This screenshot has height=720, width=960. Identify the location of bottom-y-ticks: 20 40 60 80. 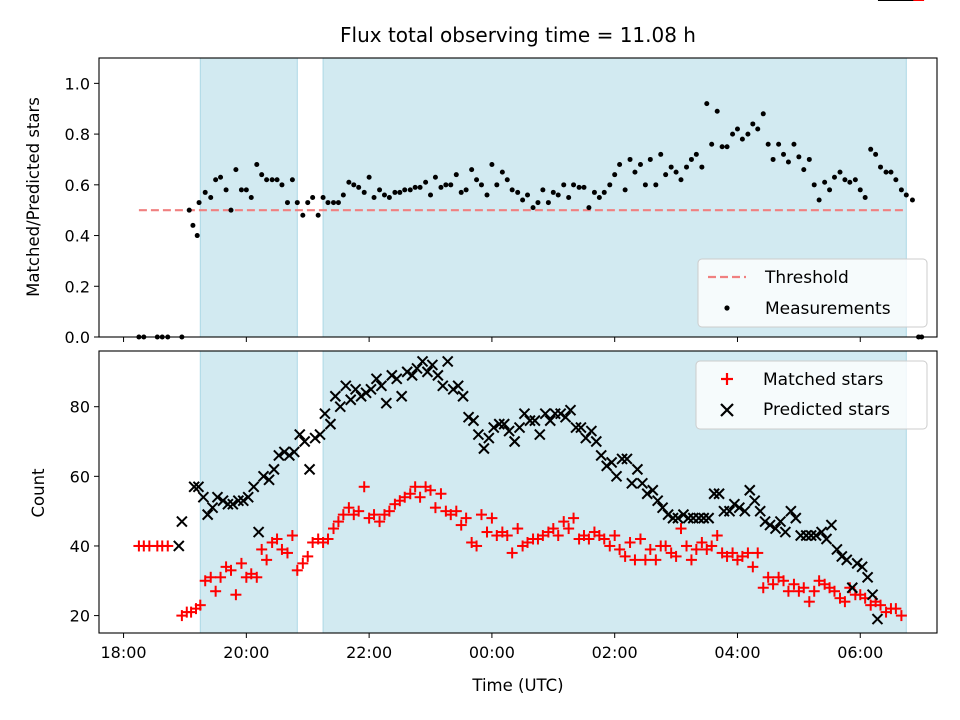
(84, 512).